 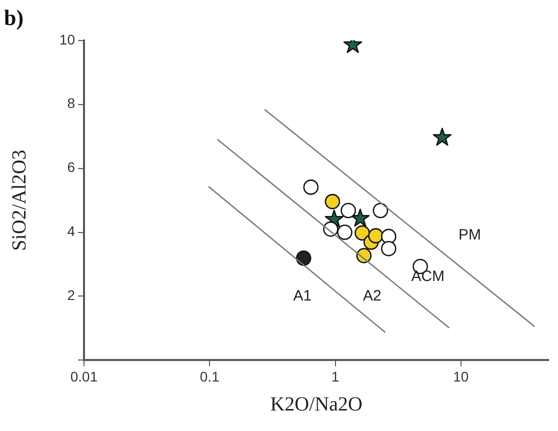 I want to click on y-tick-label: 6, so click(x=71, y=167).